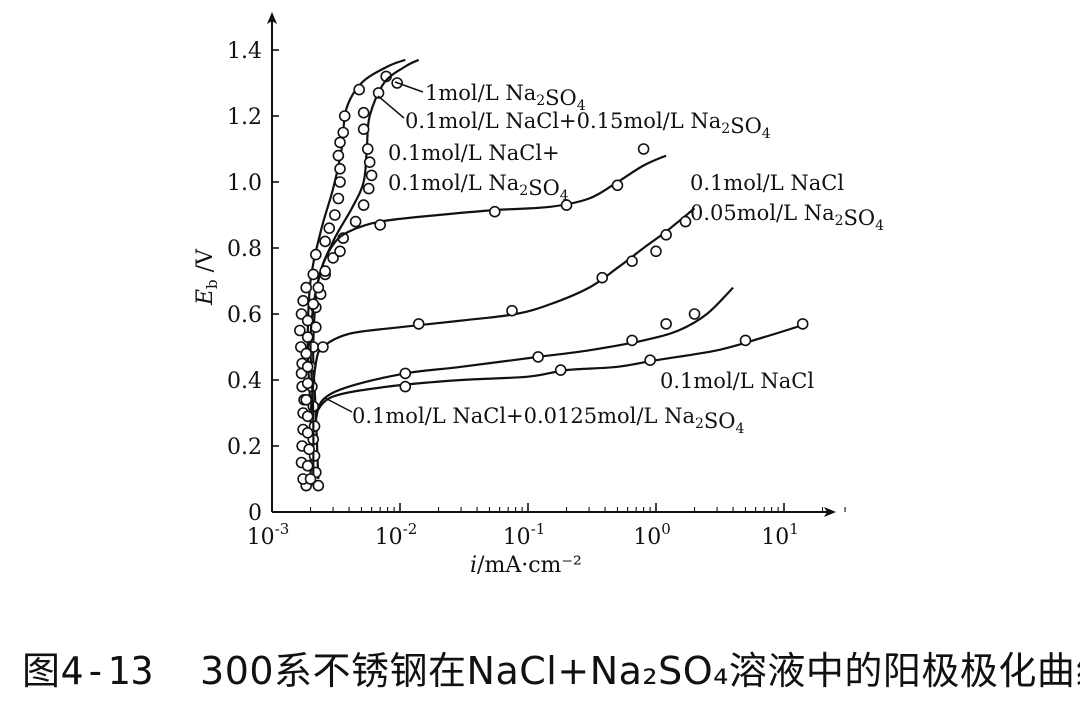 Image resolution: width=1080 pixels, height=705 pixels. I want to click on series-label-3: 0.1mol/L Na2SO4, so click(478, 187).